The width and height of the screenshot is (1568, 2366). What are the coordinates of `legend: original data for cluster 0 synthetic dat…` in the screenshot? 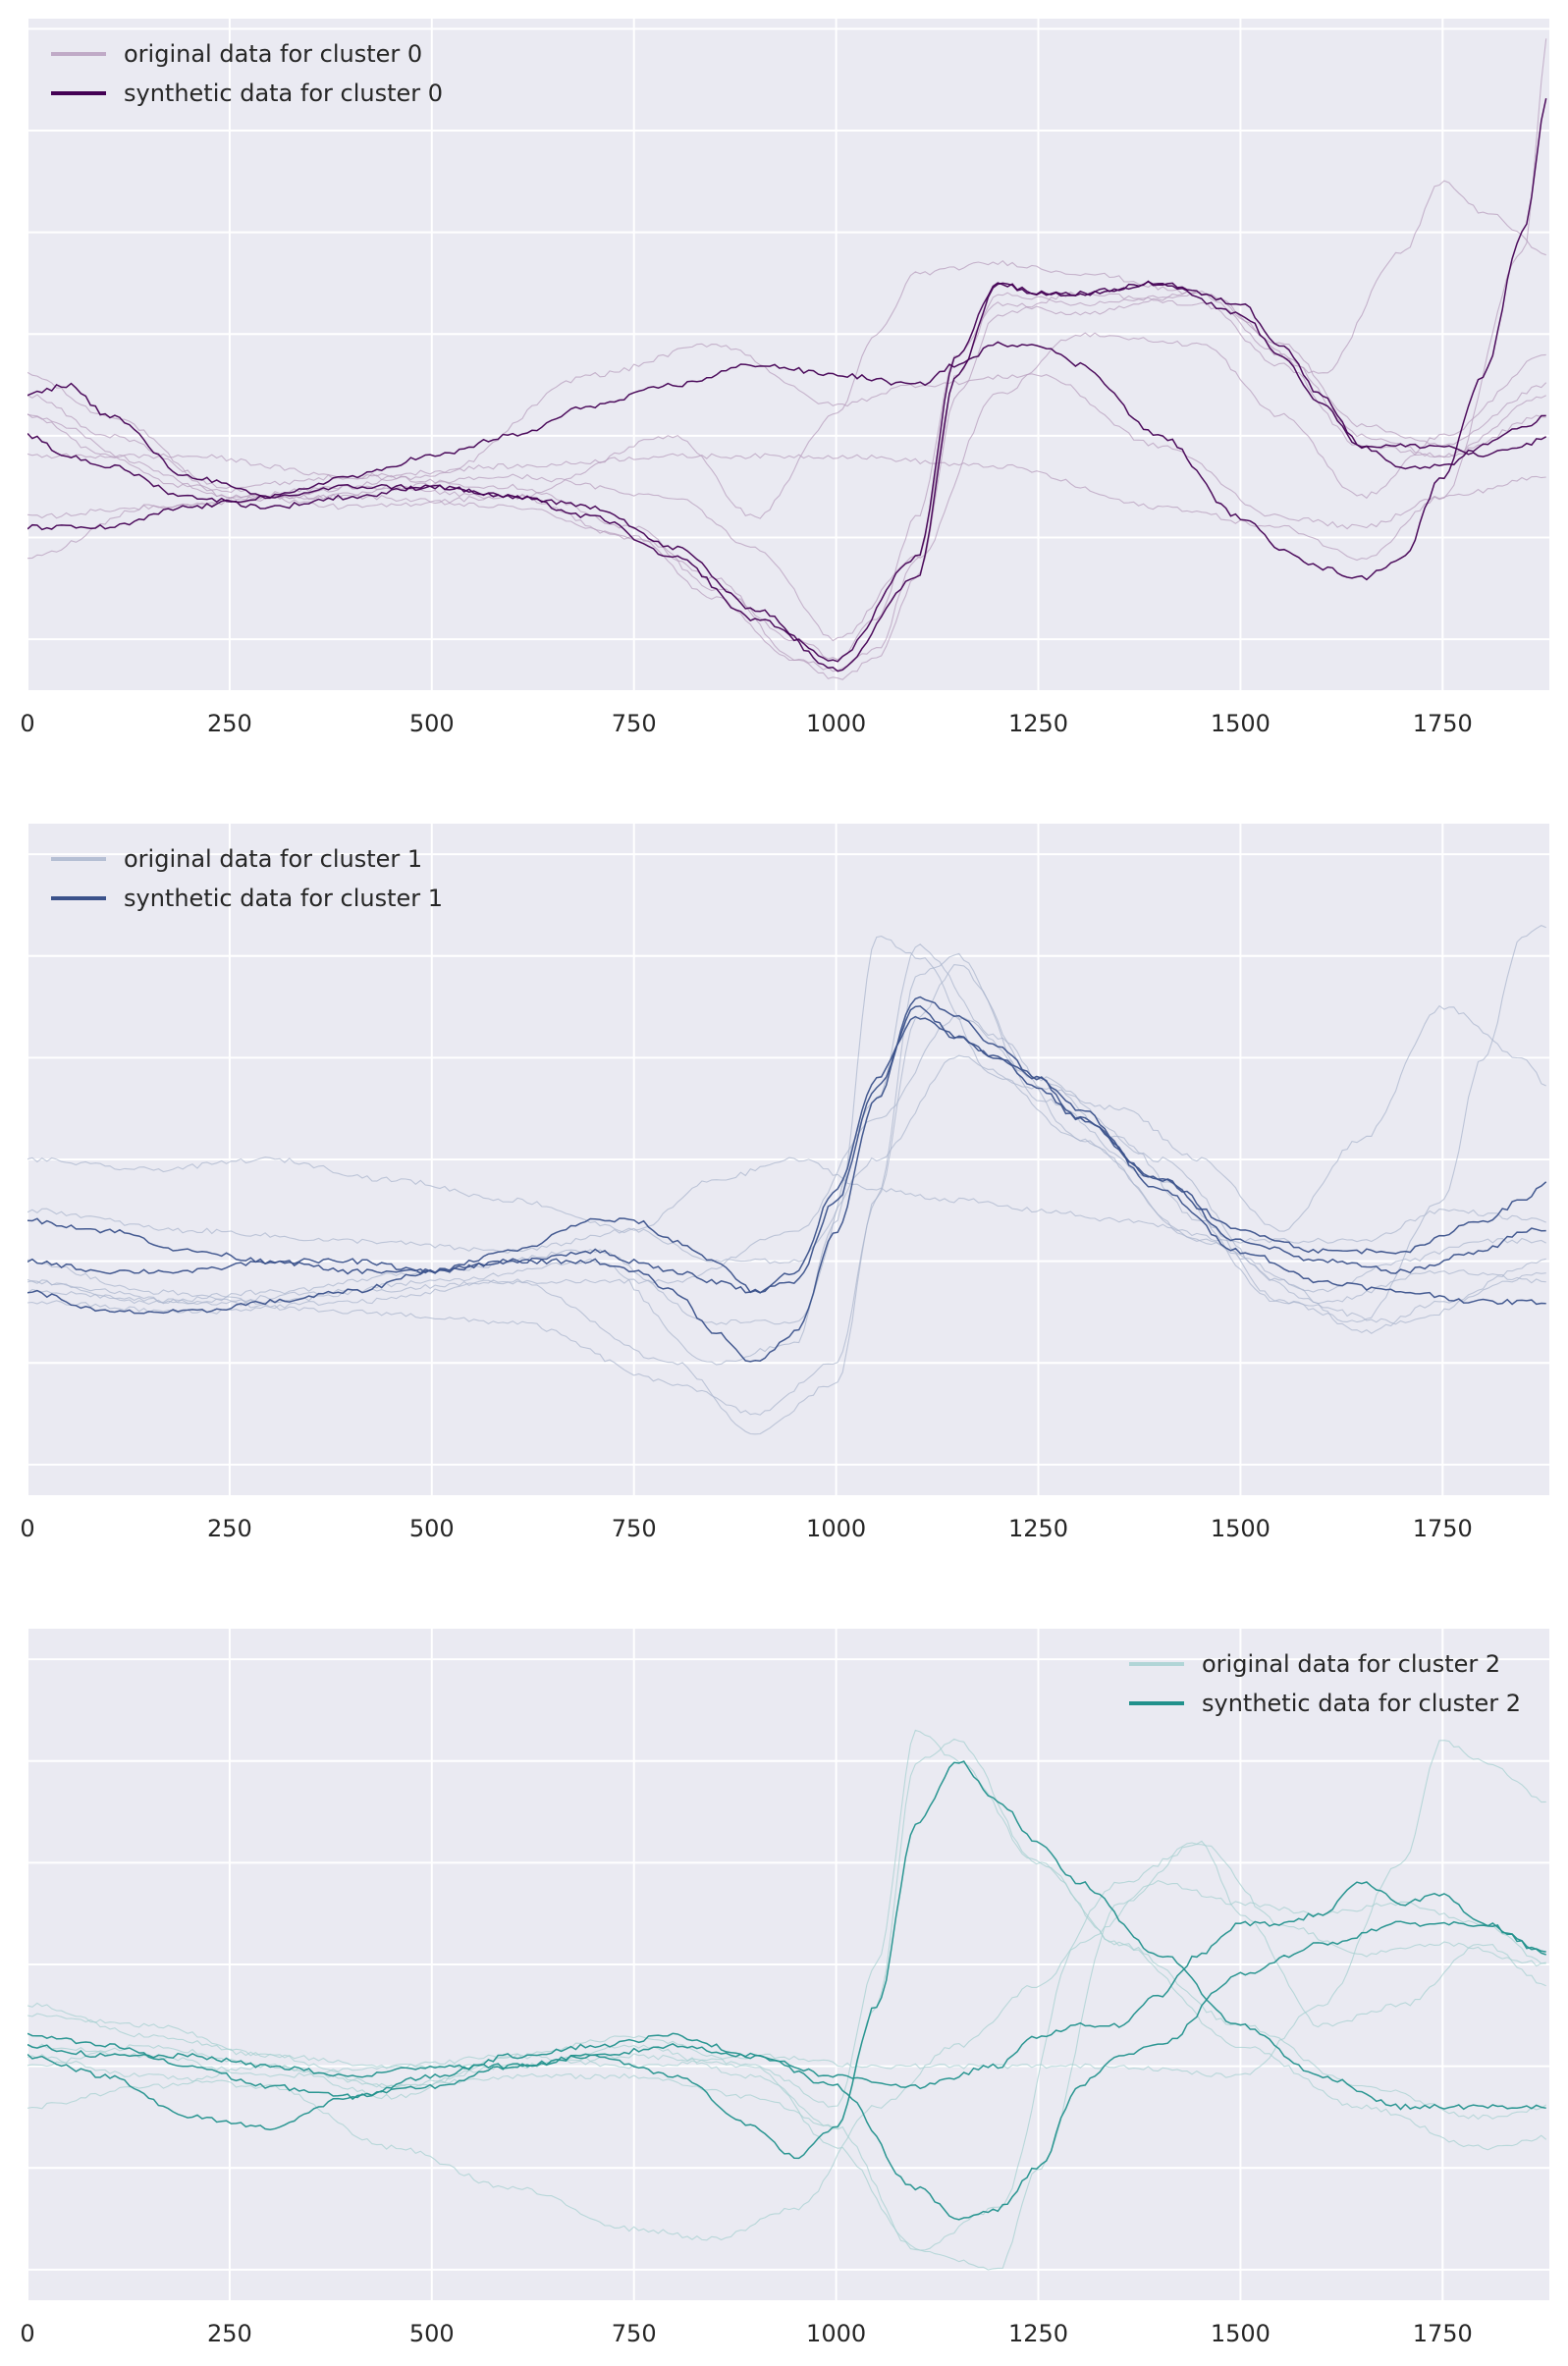 It's located at (247, 73).